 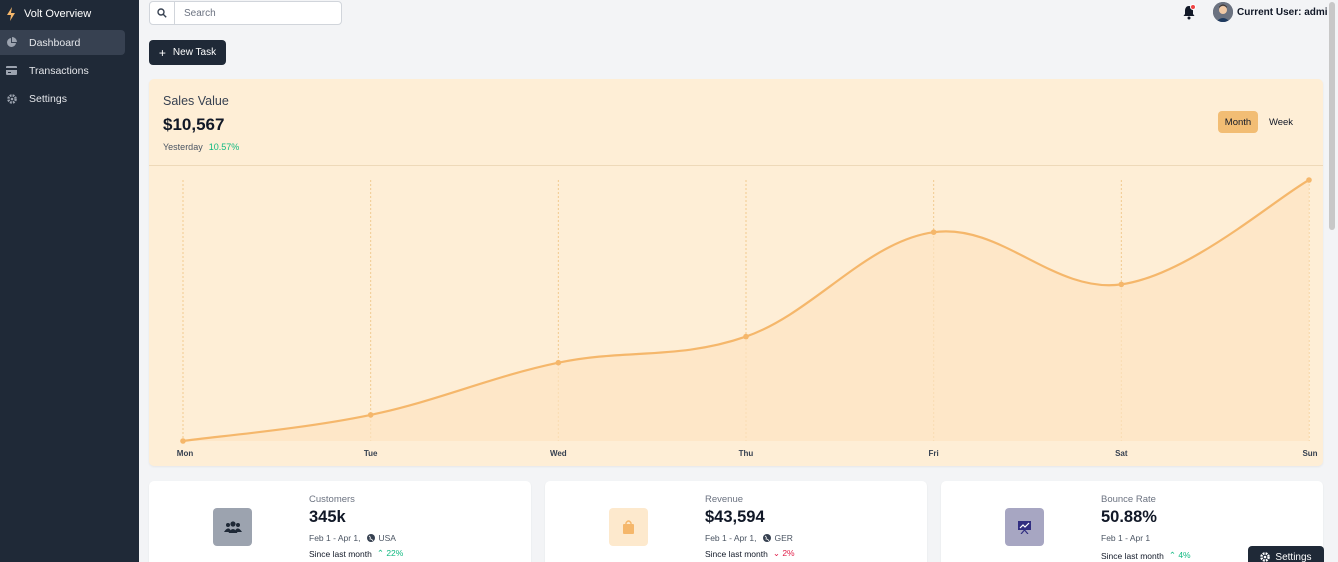 What do you see at coordinates (387, 538) in the screenshot?
I see `stat-region: USA` at bounding box center [387, 538].